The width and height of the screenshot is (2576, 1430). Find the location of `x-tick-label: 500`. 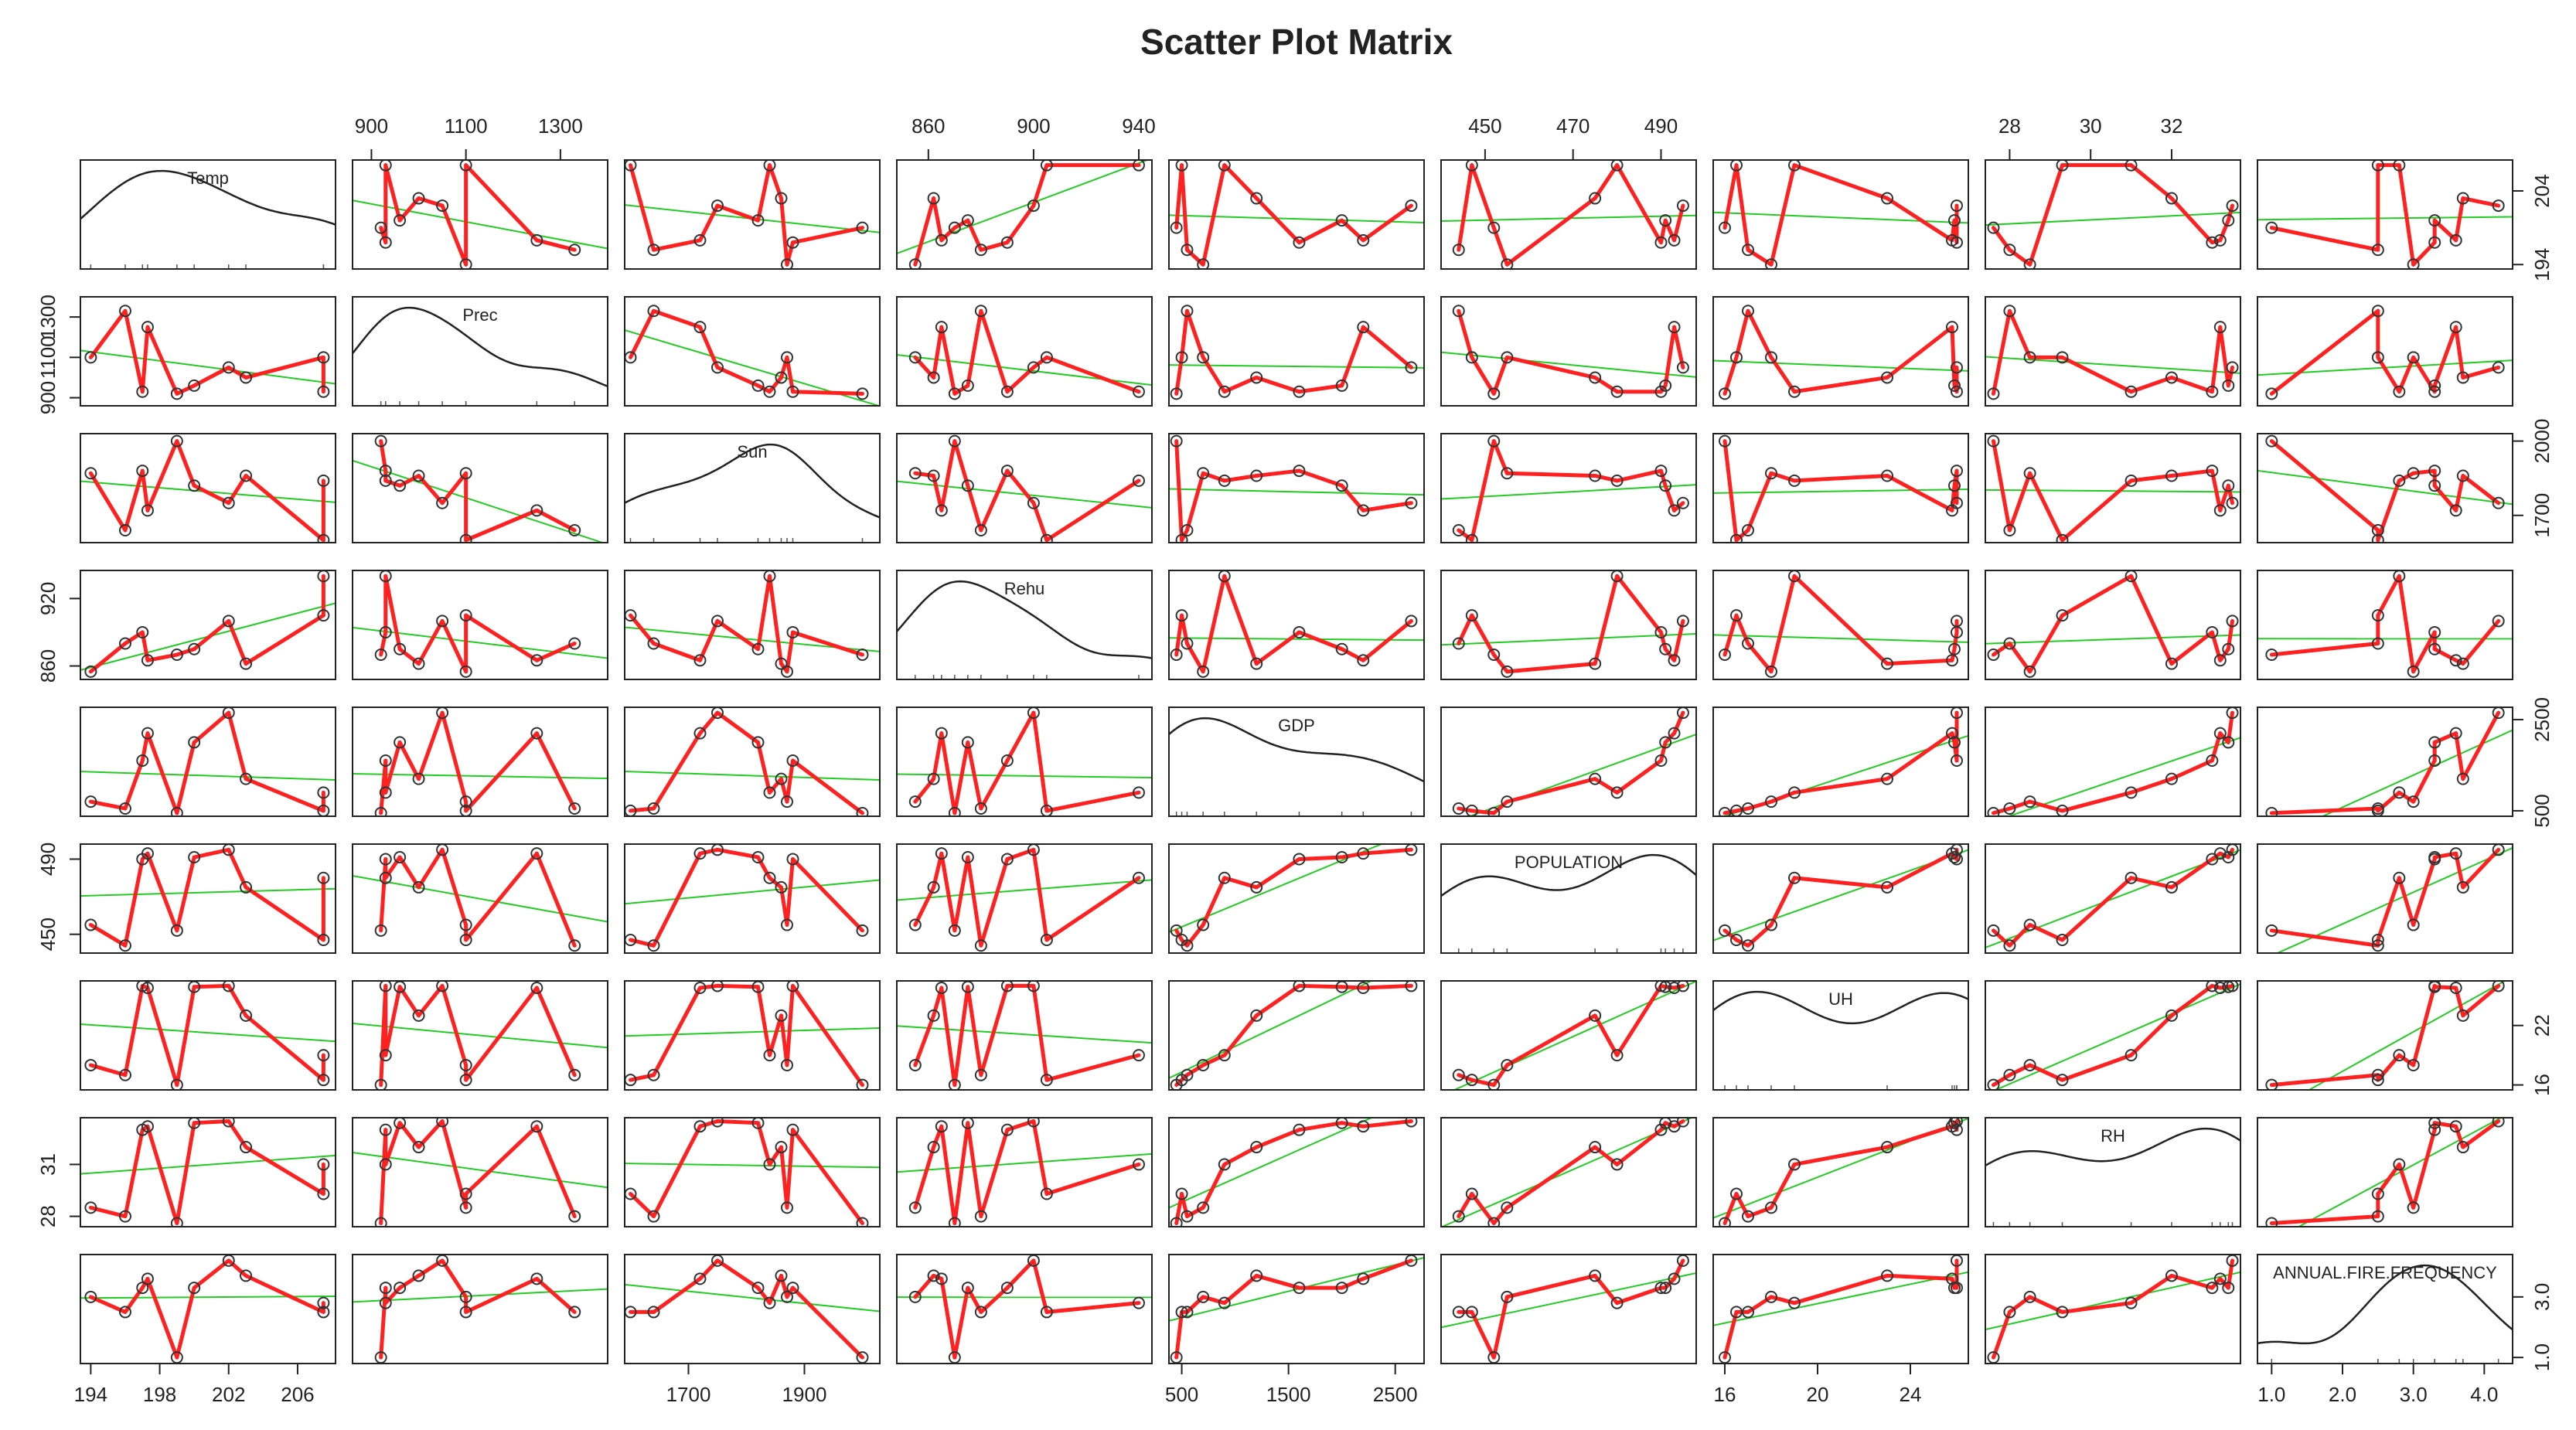

x-tick-label: 500 is located at coordinates (1181, 1394).